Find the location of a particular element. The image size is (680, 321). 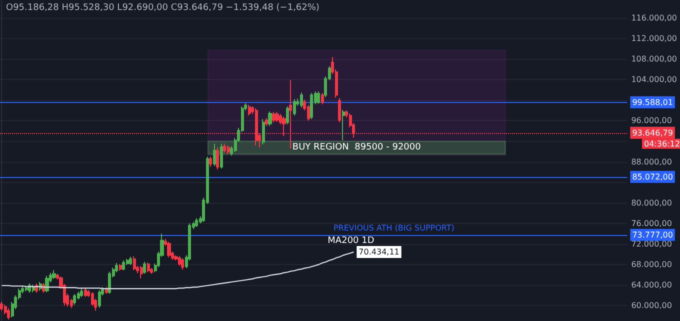

data-label: 70.434,11 is located at coordinates (379, 252).